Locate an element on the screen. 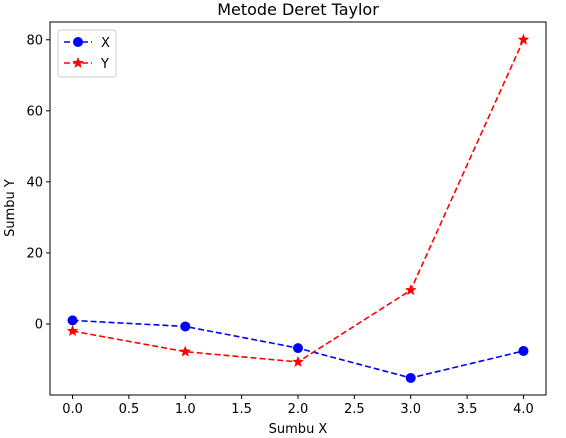  x-axis-ticks: 0.0 0.5 1.0 1.5 2.0 2.5 3.0 3.5 4.0 is located at coordinates (298, 406).